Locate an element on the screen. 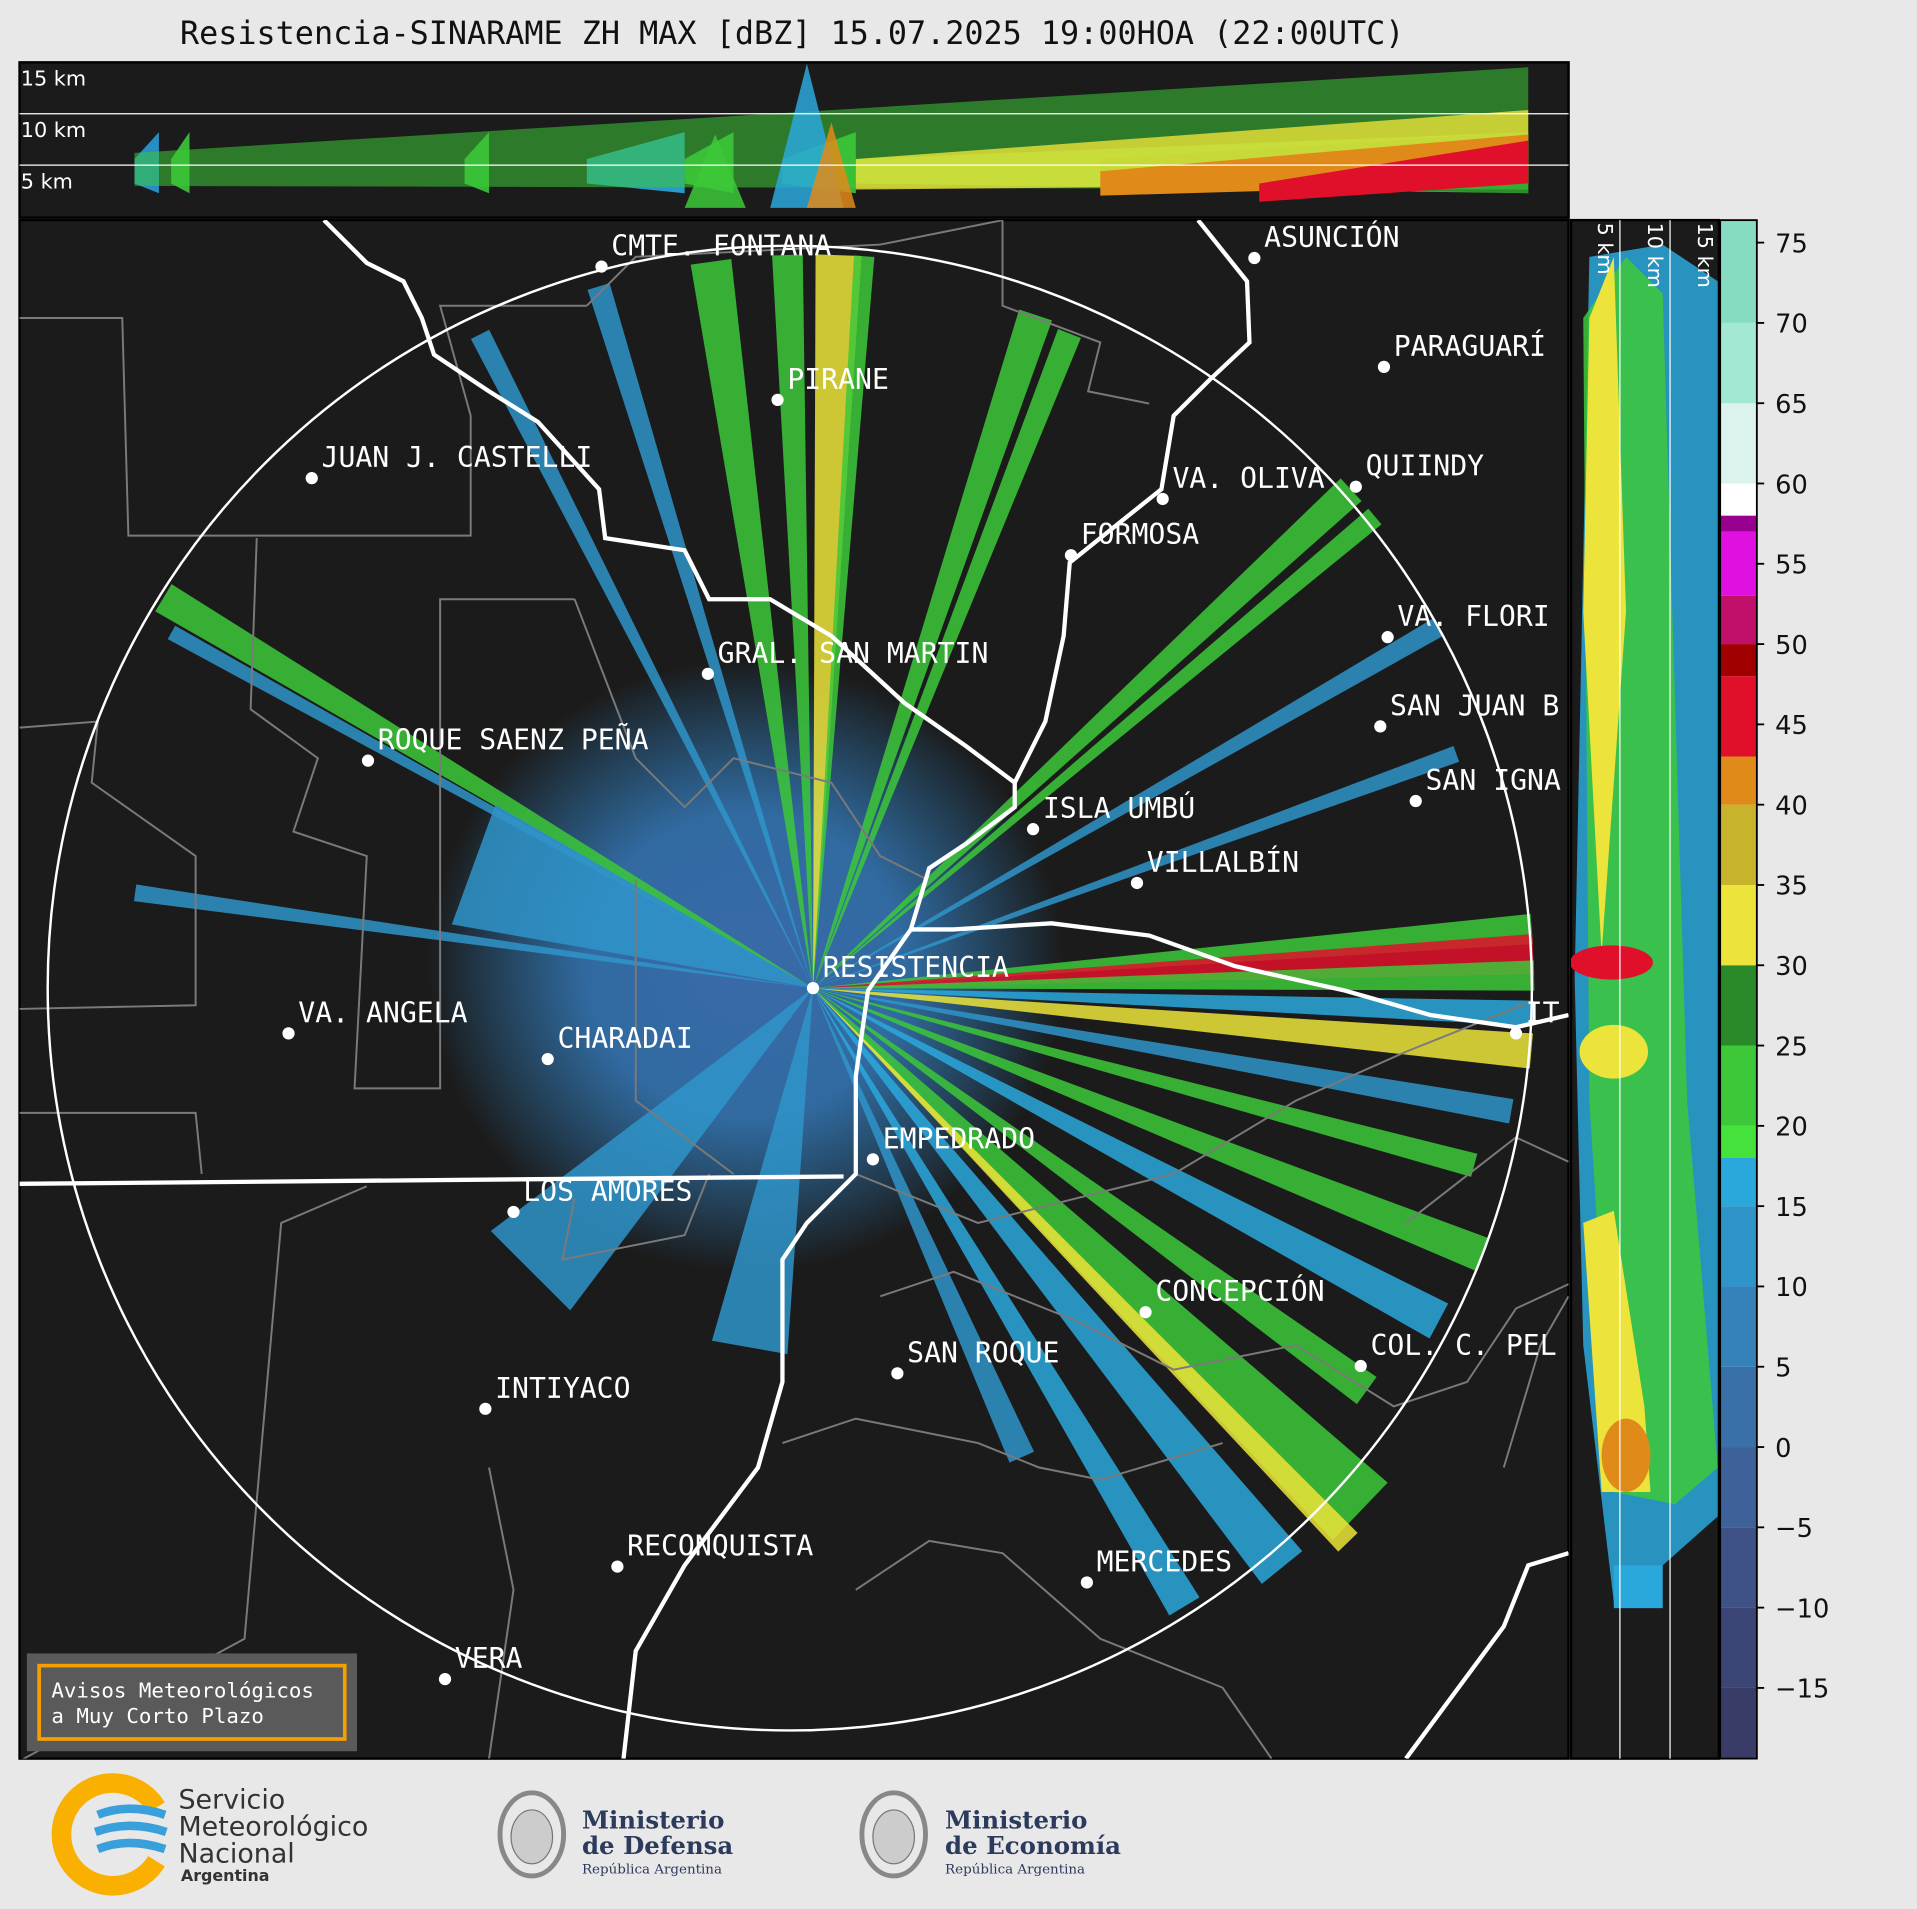 This screenshot has width=1917, height=1909. colorbar-tick-label: 40 is located at coordinates (1791, 806).